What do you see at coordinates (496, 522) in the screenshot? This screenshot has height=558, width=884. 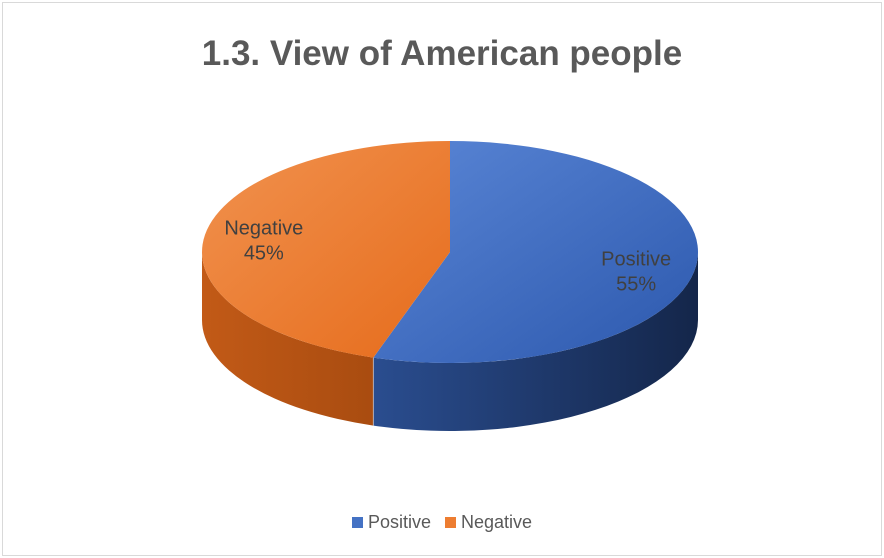 I see `legend-label-negative: Negative` at bounding box center [496, 522].